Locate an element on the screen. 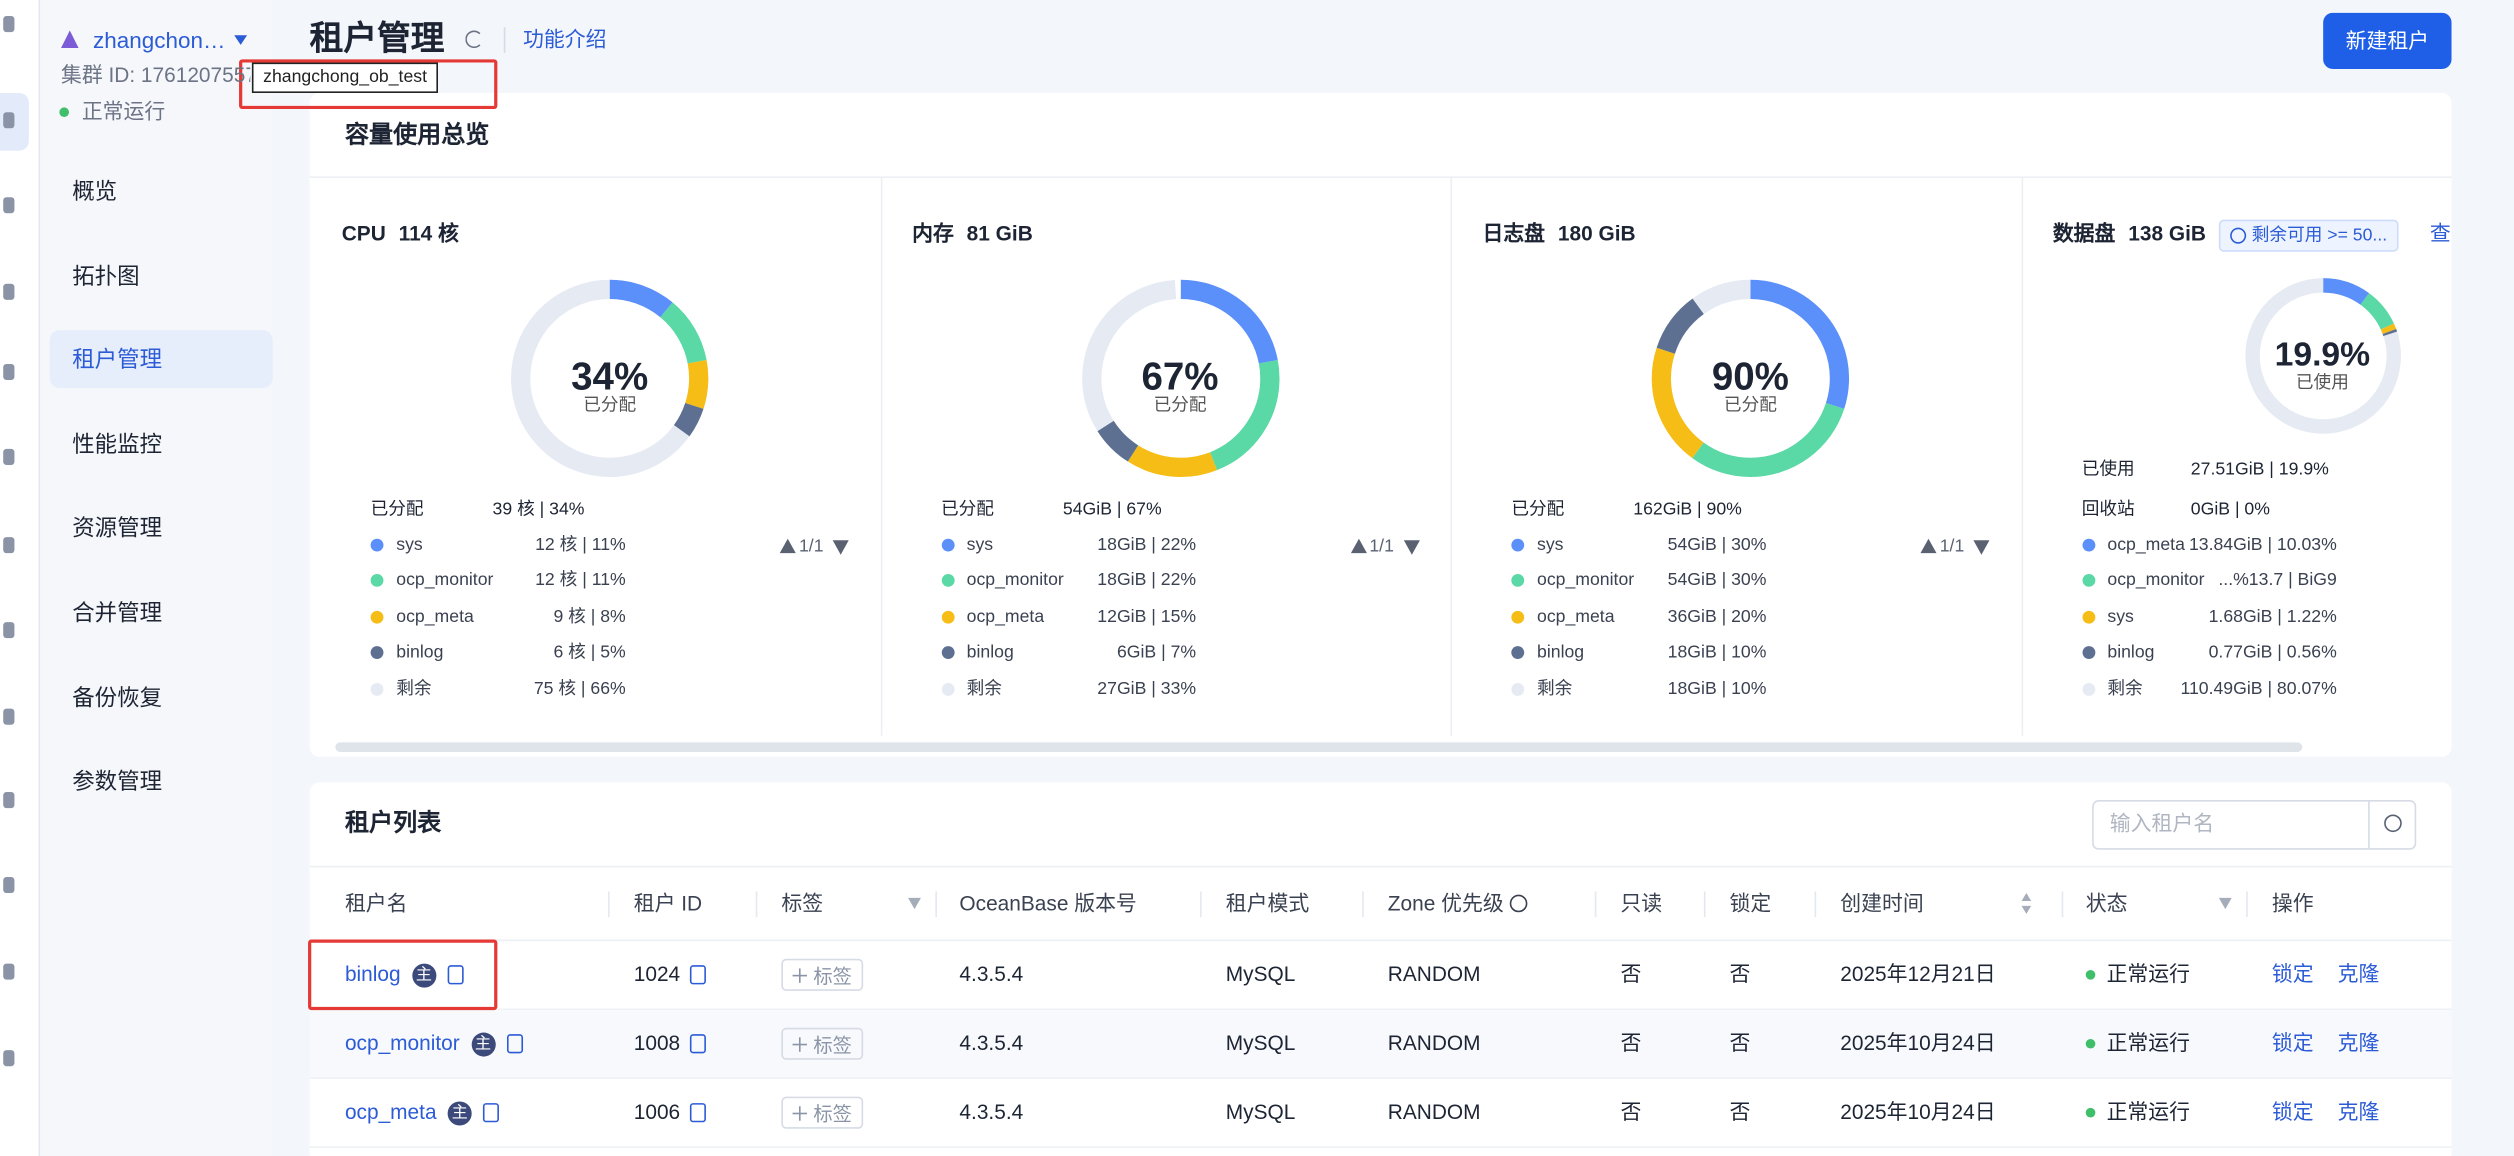 The image size is (2514, 1156). legend-value: 54GiB | 30% is located at coordinates (1717, 581).